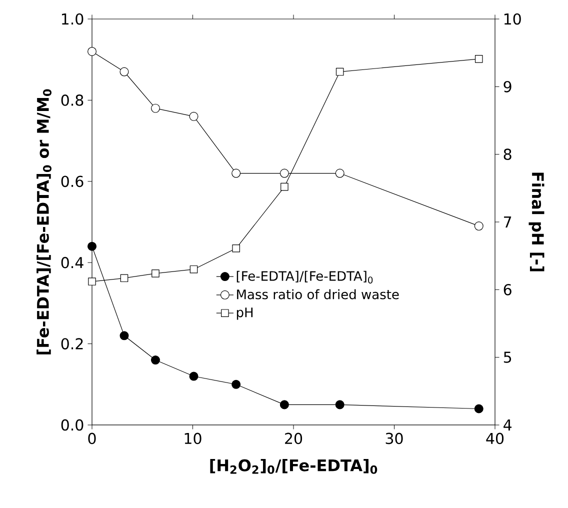 Image resolution: width=568 pixels, height=508 pixels. What do you see at coordinates (318, 294) in the screenshot?
I see `legend-label: Mass ratio of dried waste` at bounding box center [318, 294].